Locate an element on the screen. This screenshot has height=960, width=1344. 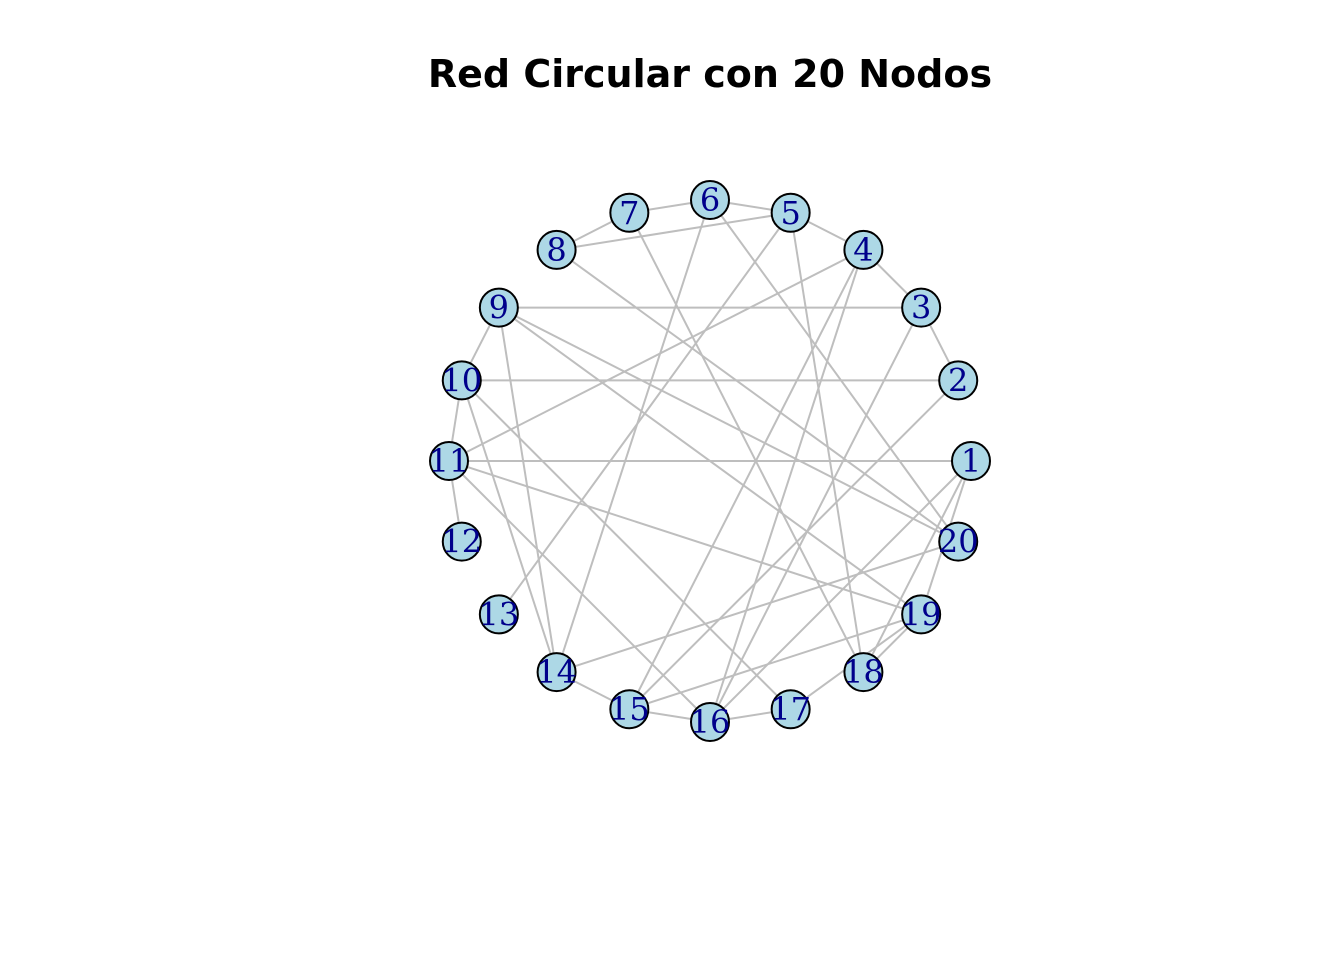
node-label: 20 is located at coordinates (958, 542).